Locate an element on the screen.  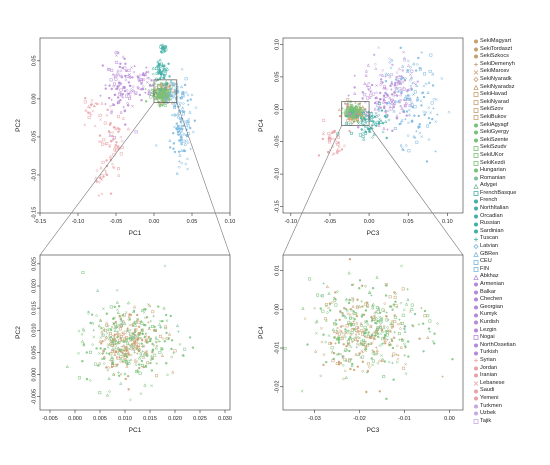
legend-label: Nogai is located at coordinates (487, 337).